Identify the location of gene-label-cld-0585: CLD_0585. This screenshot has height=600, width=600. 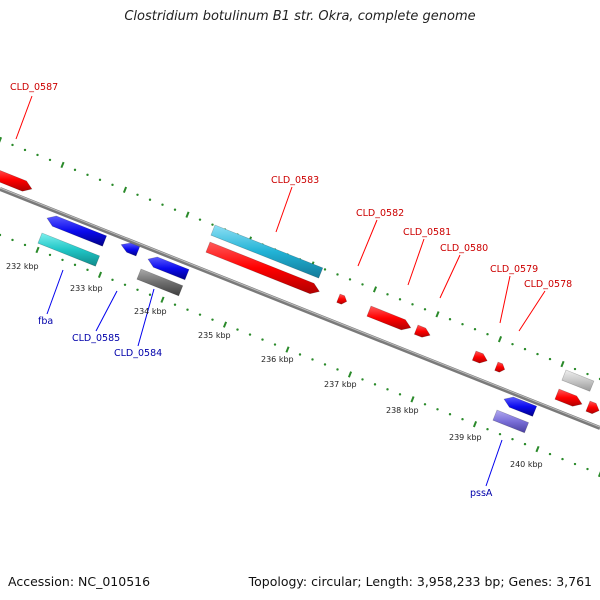
(96, 338).